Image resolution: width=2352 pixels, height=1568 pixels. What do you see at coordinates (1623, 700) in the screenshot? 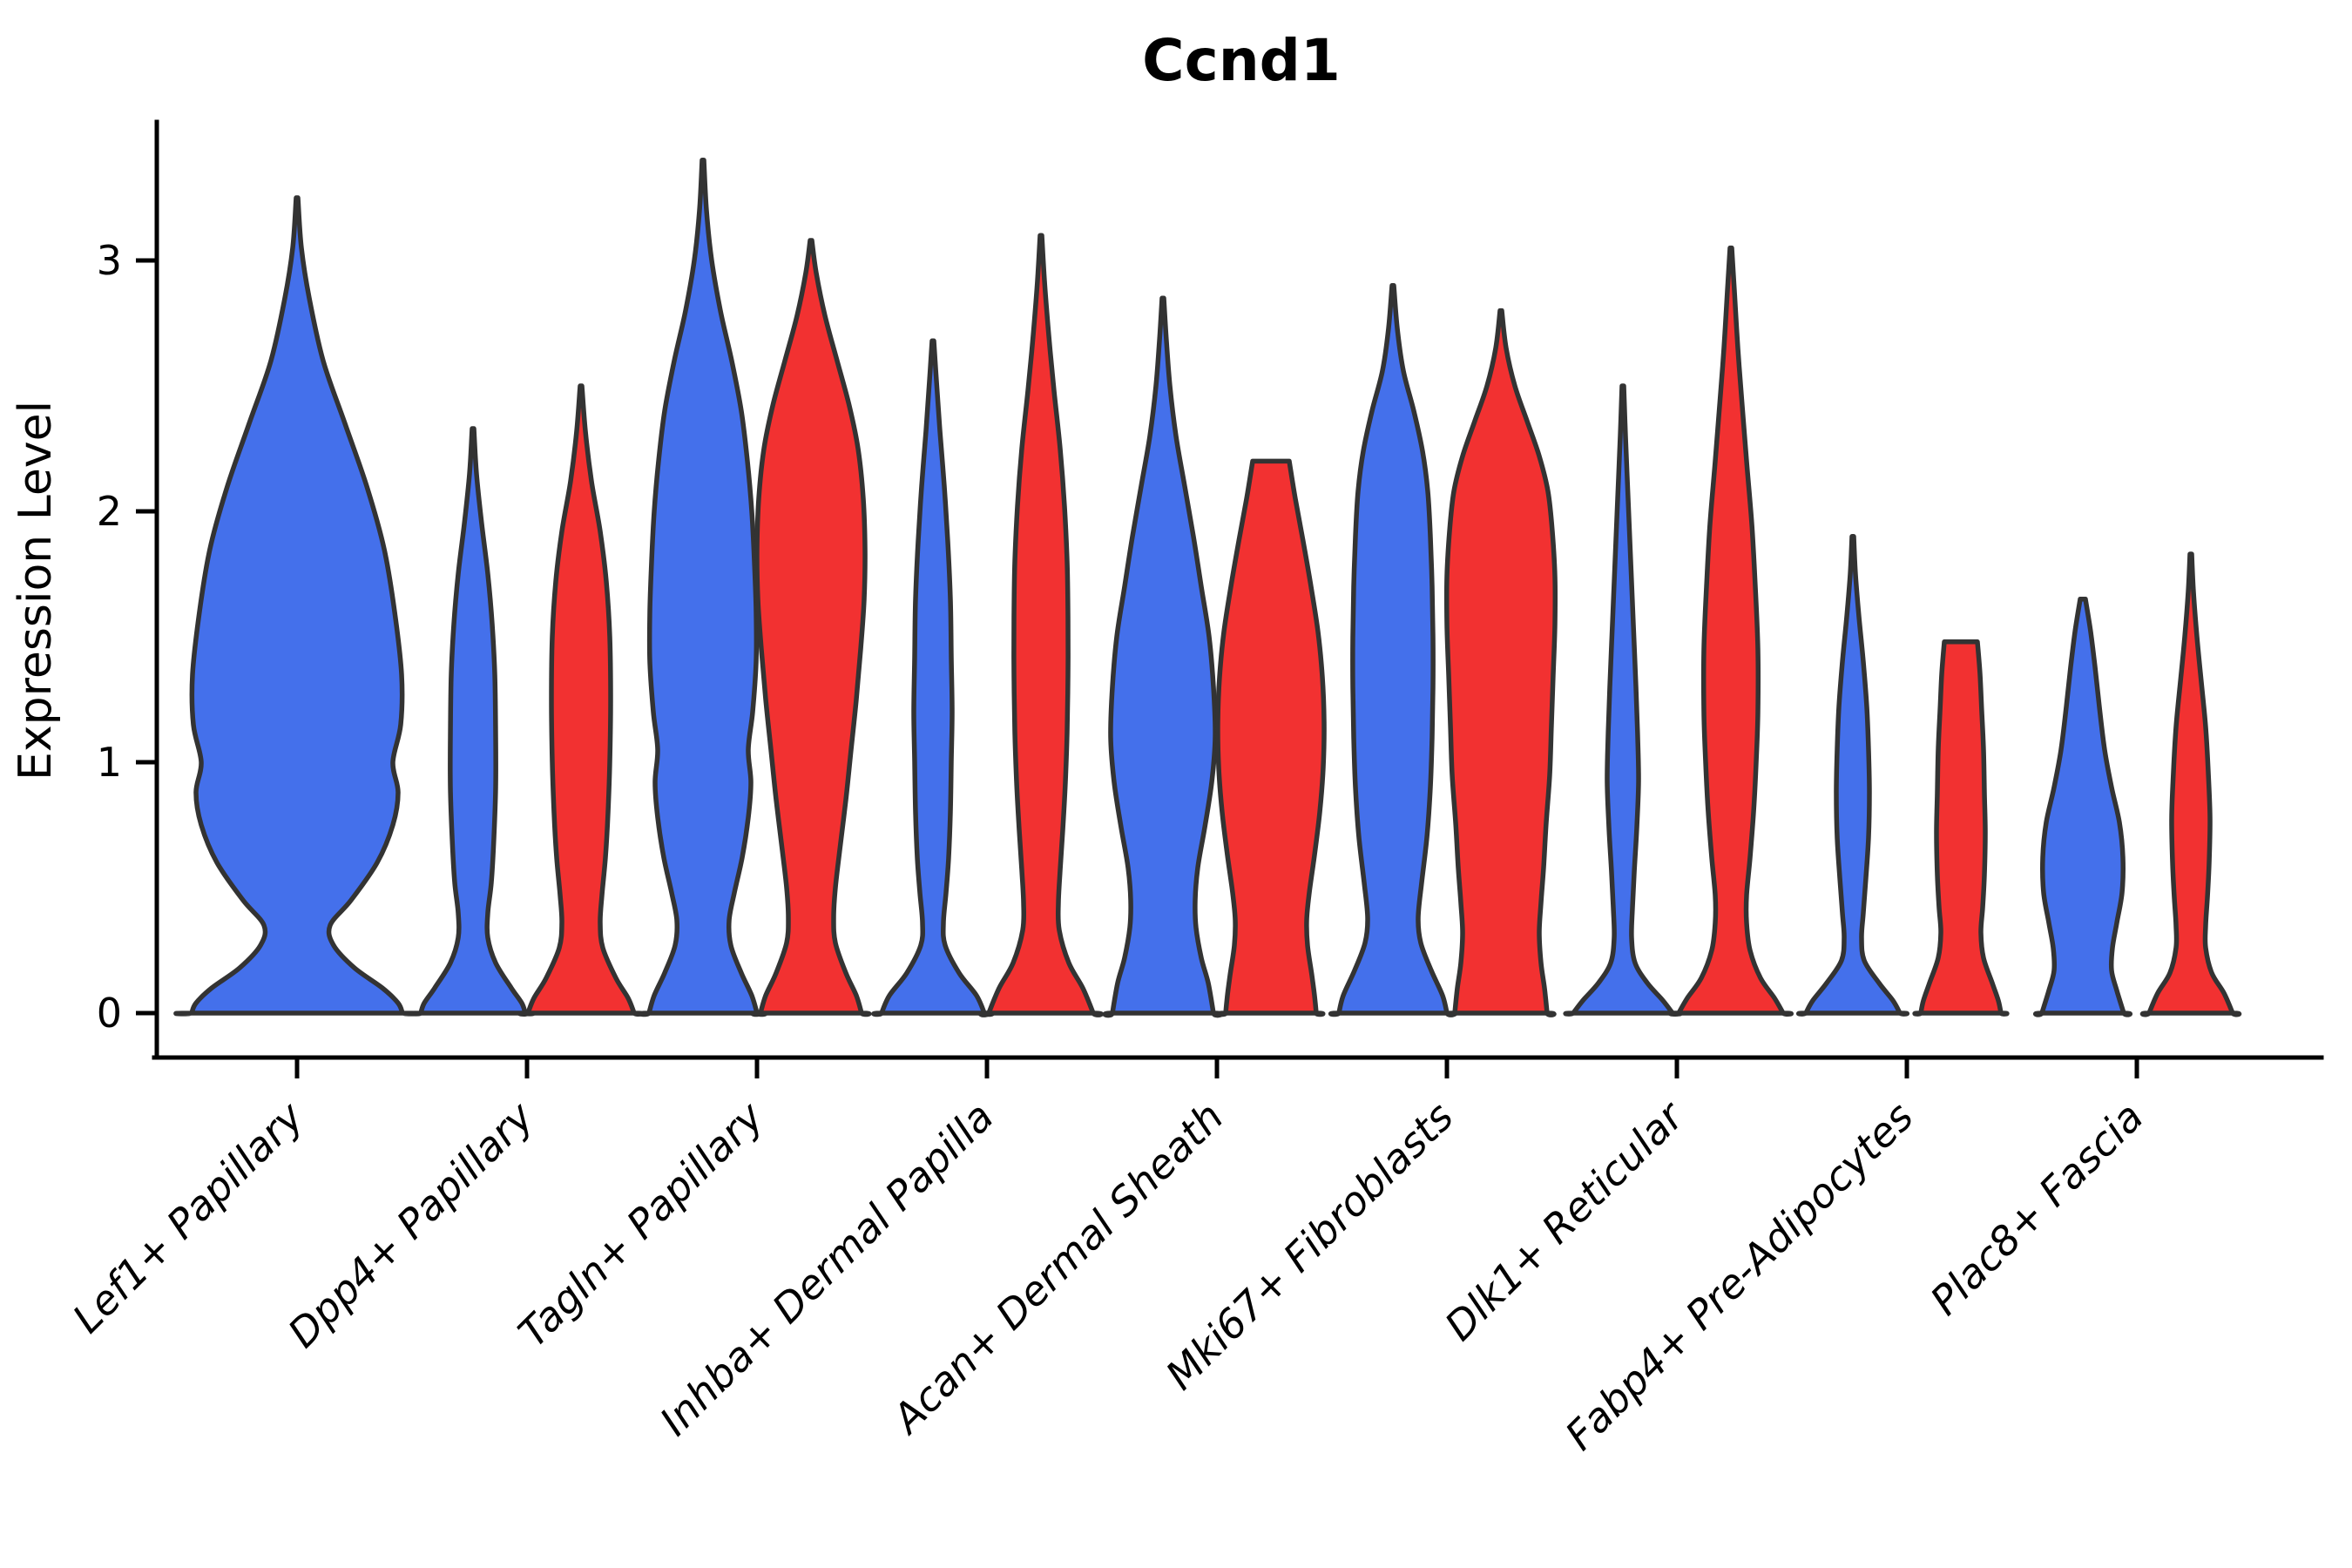
I see `violin-dlk1-group-blue` at bounding box center [1623, 700].